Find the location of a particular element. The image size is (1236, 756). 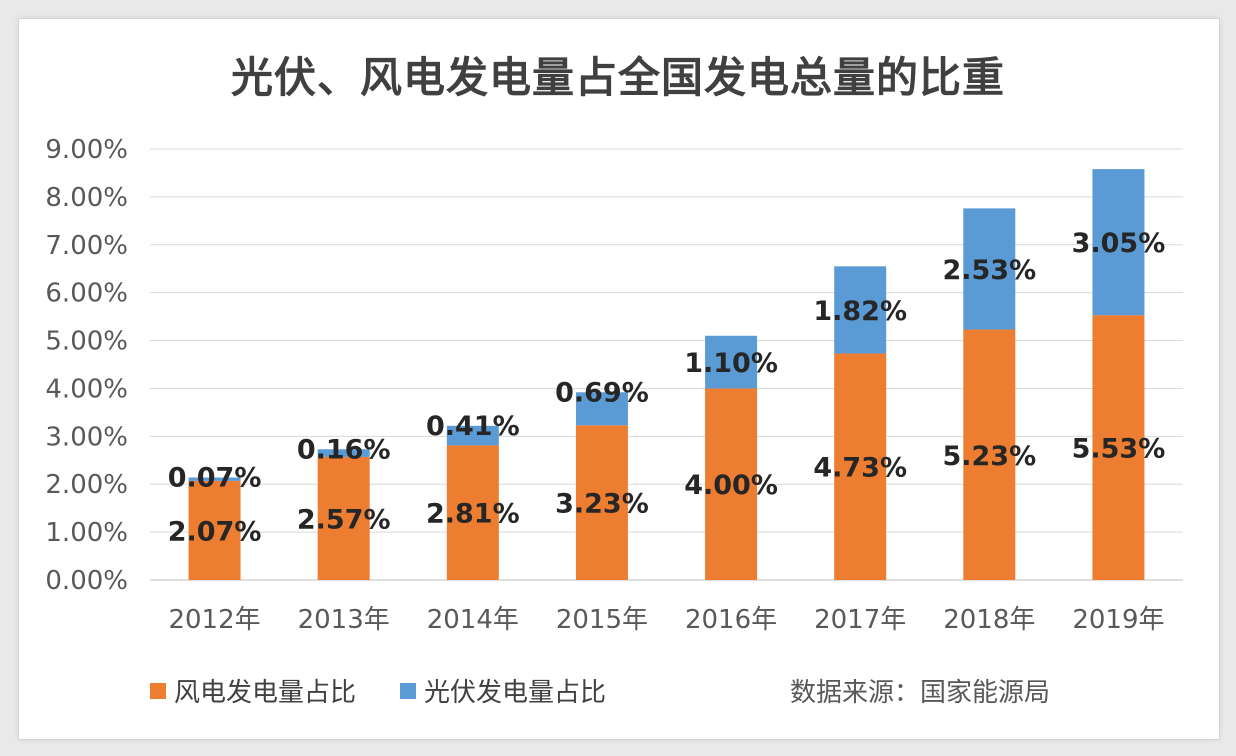

x-tick-label: 2018年 is located at coordinates (989, 620).